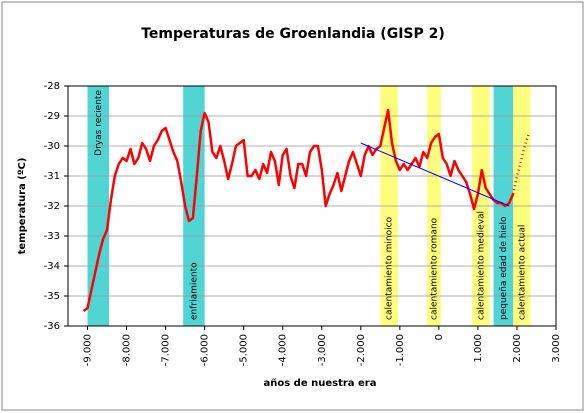  Describe the element at coordinates (52, 266) in the screenshot. I see `y-tick-label: -34` at that location.